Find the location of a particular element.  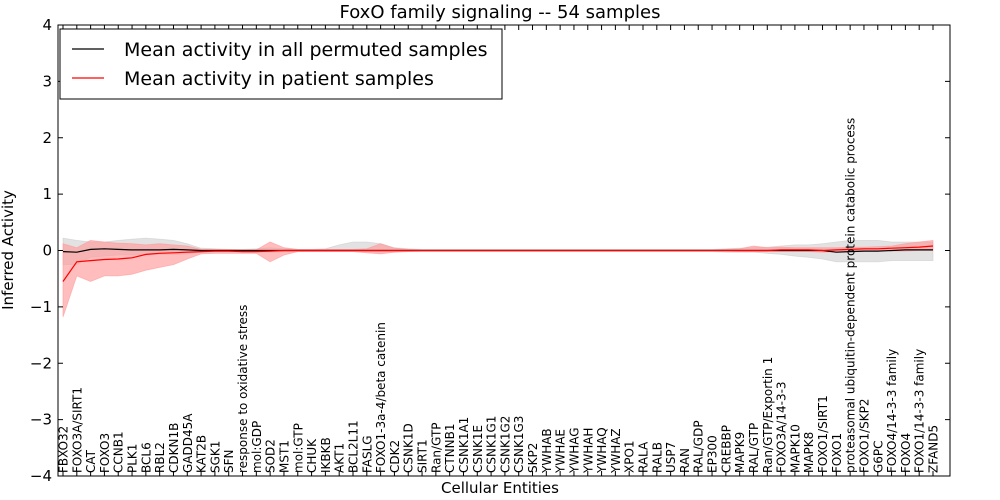

x-tick-label: FOXO4/14-3-3 family is located at coordinates (892, 411).